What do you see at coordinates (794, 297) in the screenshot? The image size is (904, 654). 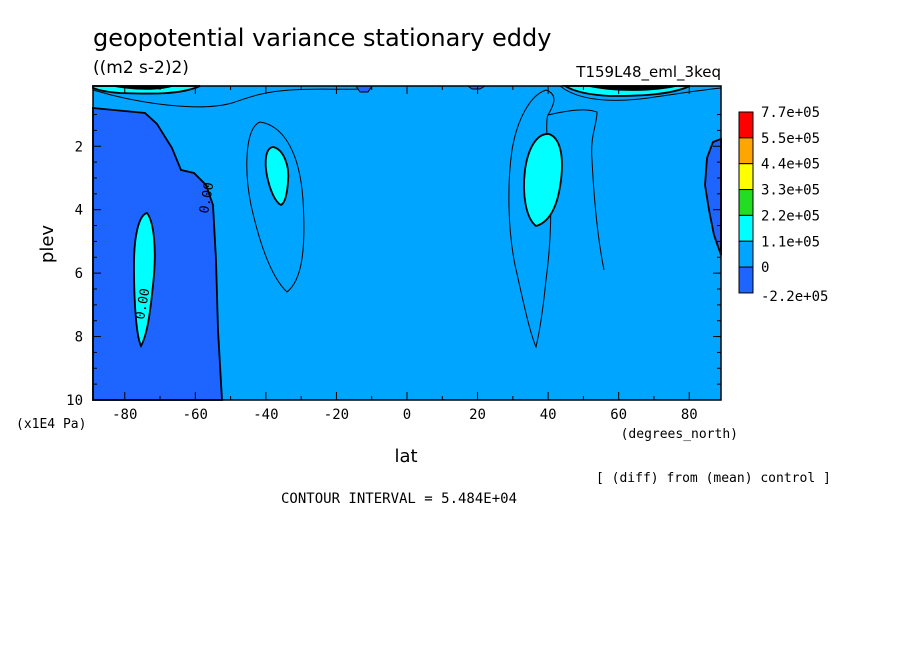 I see `colorbar-label: -2.2e+05` at bounding box center [794, 297].